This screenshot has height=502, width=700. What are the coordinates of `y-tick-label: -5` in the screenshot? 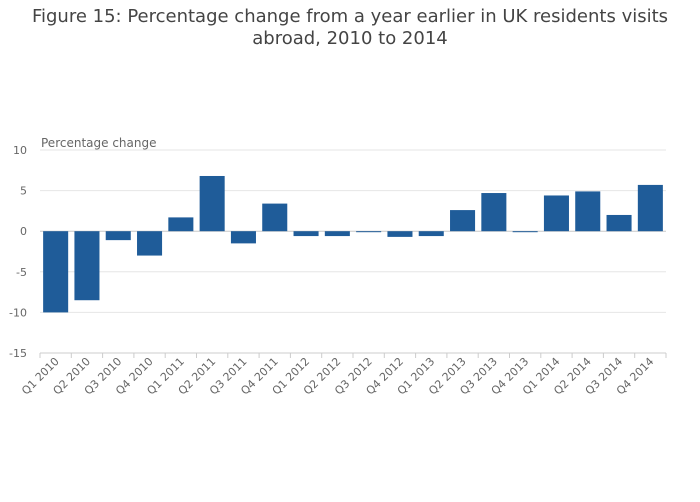 It's located at (21, 272).